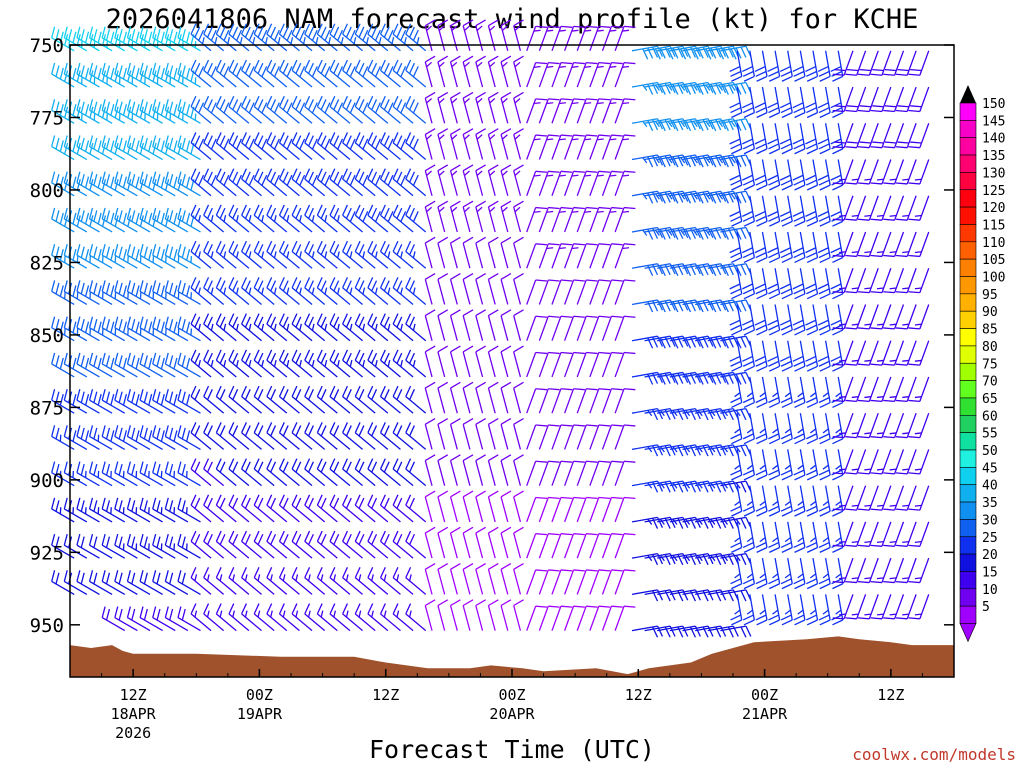 The width and height of the screenshot is (1024, 768). I want to click on colorbar-label: 120, so click(993, 208).